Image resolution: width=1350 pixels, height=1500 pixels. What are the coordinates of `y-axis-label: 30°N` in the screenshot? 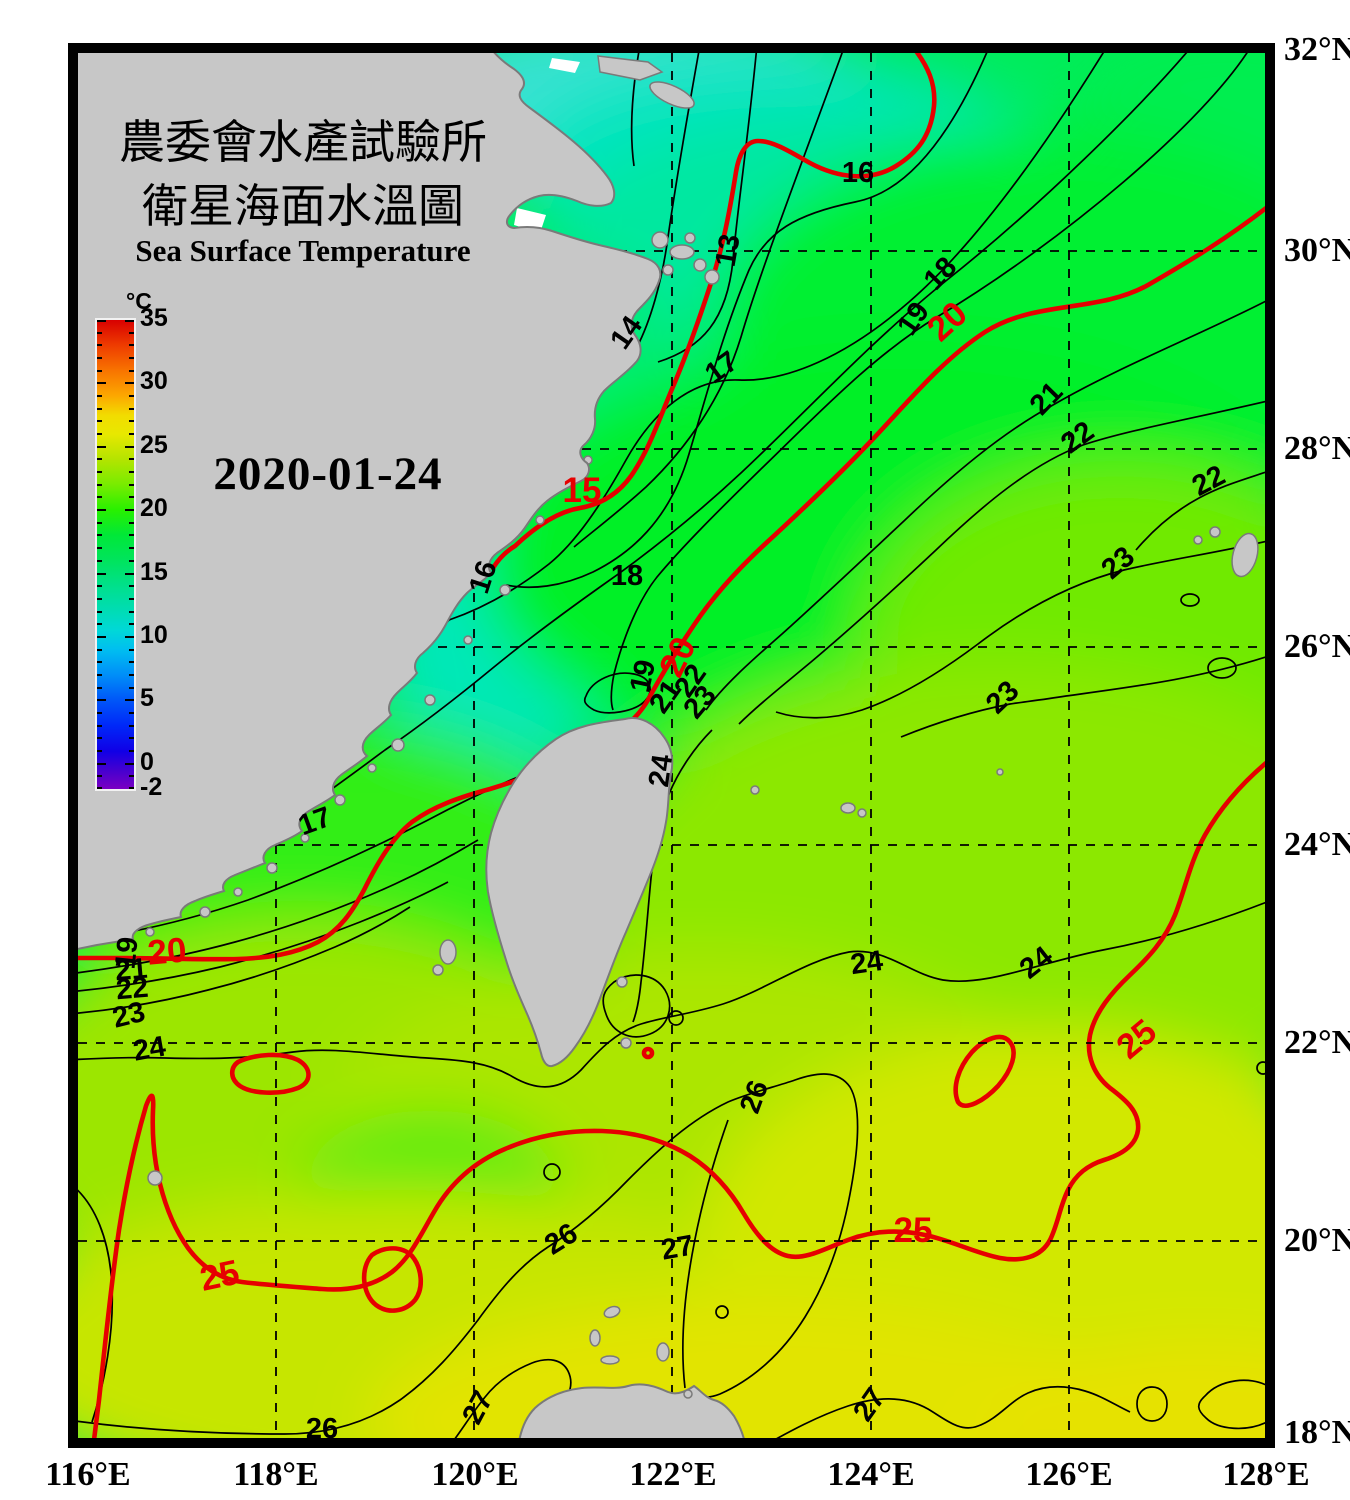 It's located at (1317, 250).